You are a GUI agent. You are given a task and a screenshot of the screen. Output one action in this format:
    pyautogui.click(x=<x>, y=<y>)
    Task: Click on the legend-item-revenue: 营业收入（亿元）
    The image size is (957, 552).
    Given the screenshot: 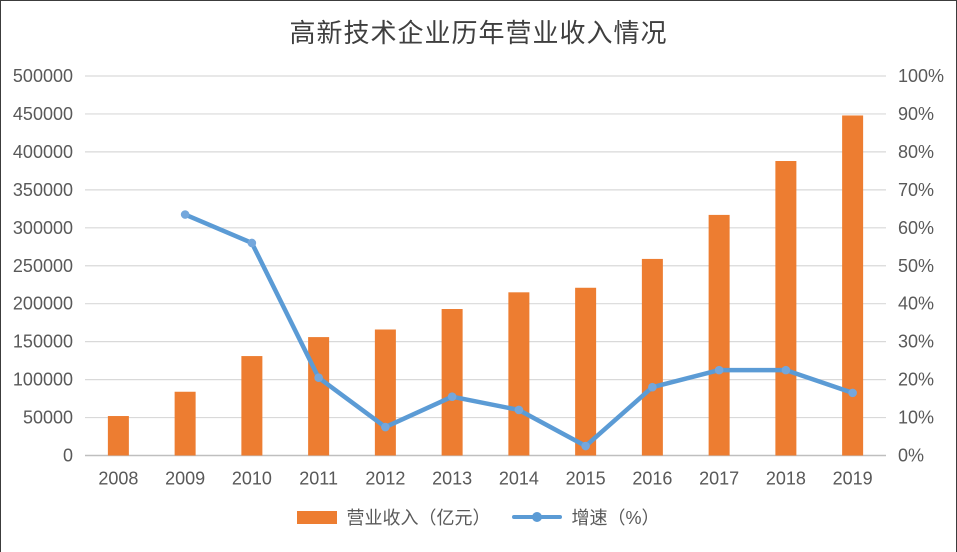 What is the action you would take?
    pyautogui.click(x=393, y=517)
    